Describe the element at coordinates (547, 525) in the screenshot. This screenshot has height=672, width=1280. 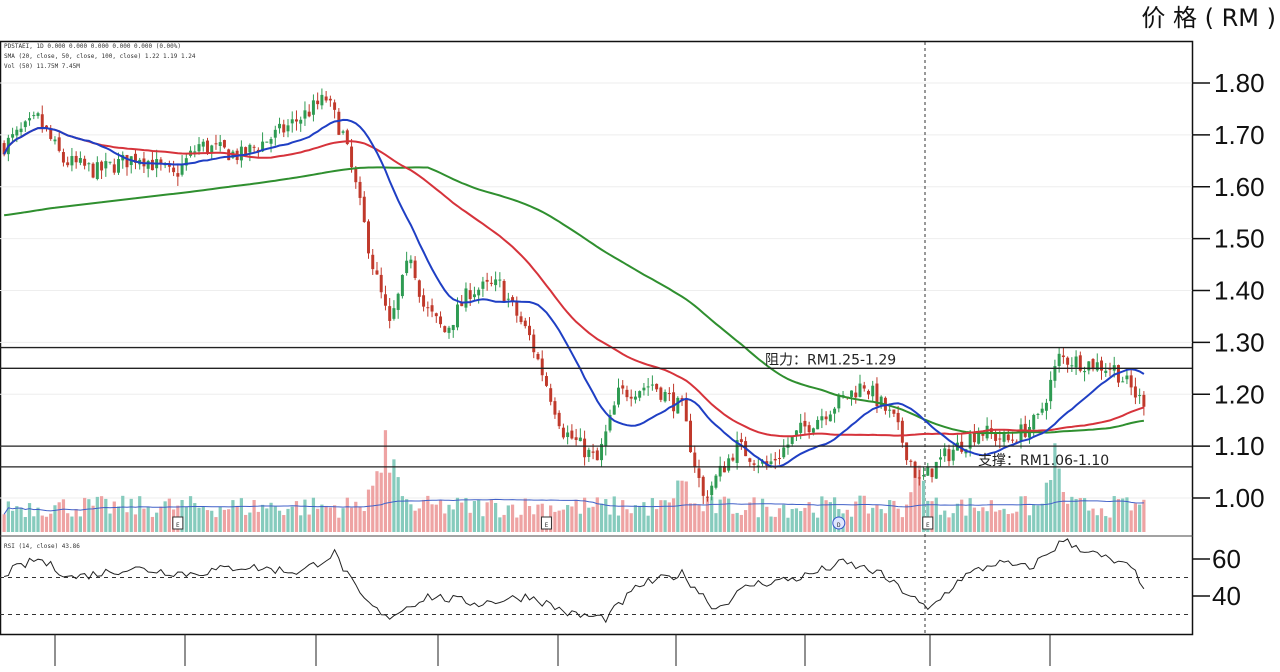
I see `event-marker-label: E` at that location.